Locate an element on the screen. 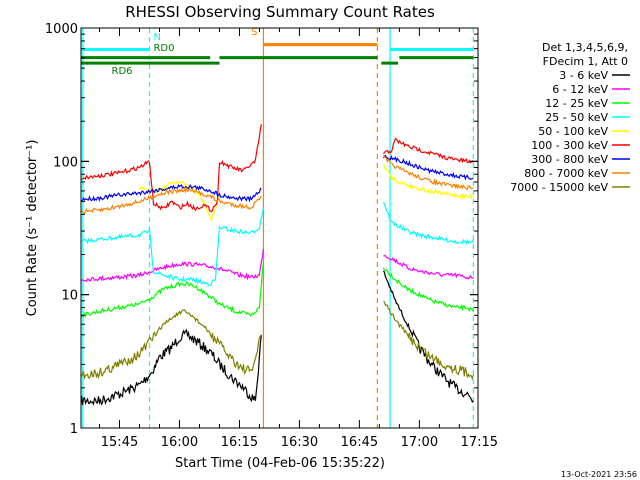  legend-label-2: 12 - 25 keV is located at coordinates (576, 103).